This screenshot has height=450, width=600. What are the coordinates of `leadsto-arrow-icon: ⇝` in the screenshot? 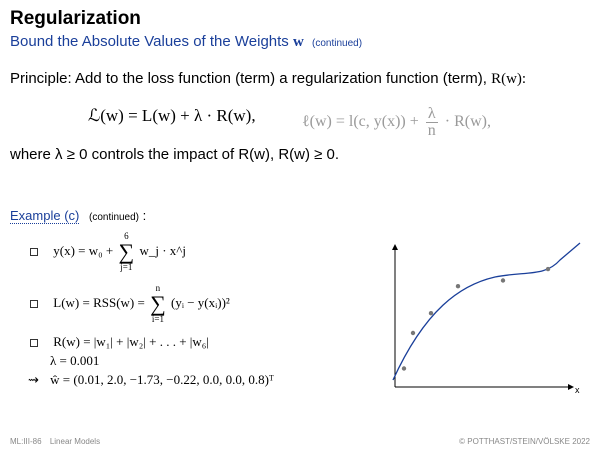 It's located at (33, 379).